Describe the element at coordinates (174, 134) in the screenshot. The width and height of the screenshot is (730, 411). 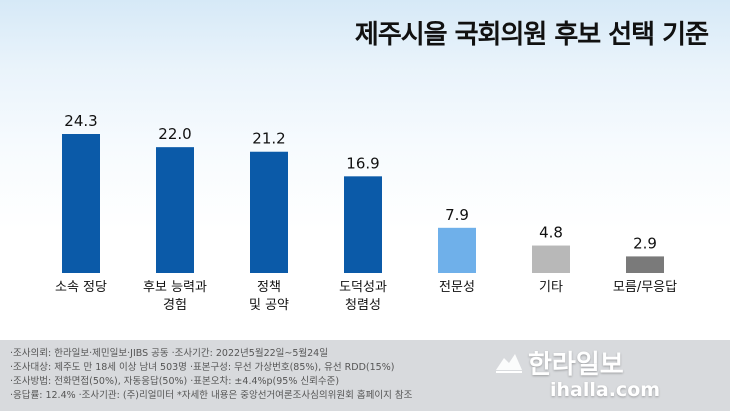
I see `bar-value-label: 22.0` at that location.